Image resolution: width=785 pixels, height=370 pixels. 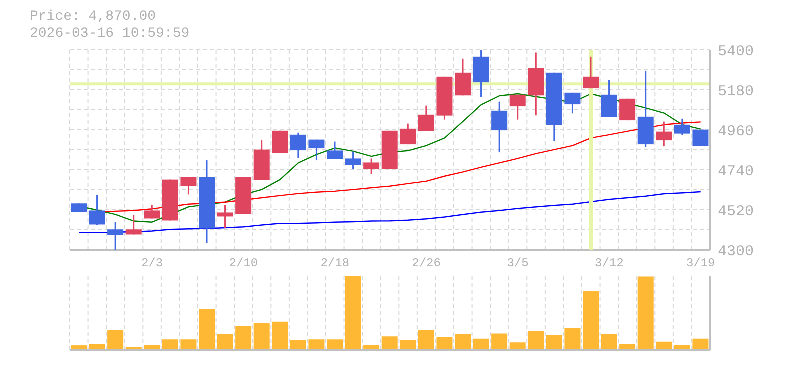 I want to click on line-series, so click(x=390, y=212).